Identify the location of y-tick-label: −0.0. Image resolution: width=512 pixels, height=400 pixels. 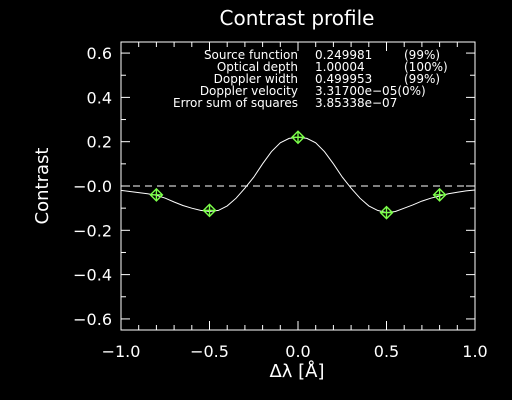
(92, 186).